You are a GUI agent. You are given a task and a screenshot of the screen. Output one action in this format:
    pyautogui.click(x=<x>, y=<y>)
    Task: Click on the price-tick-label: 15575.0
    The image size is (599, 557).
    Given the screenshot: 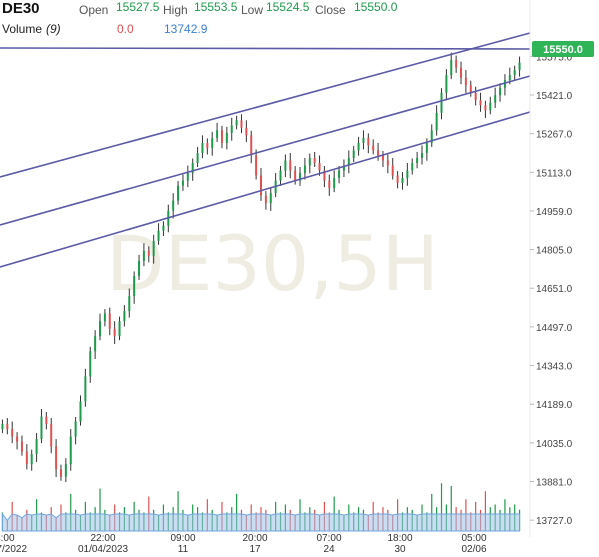 What is the action you would take?
    pyautogui.click(x=554, y=57)
    